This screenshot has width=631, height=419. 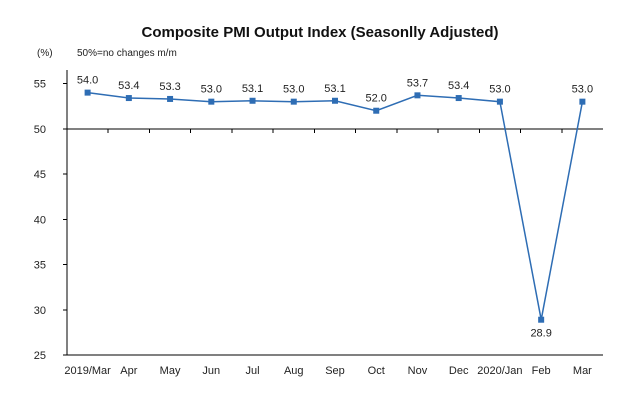 I want to click on y-tick-label: 40, so click(x=40, y=220).